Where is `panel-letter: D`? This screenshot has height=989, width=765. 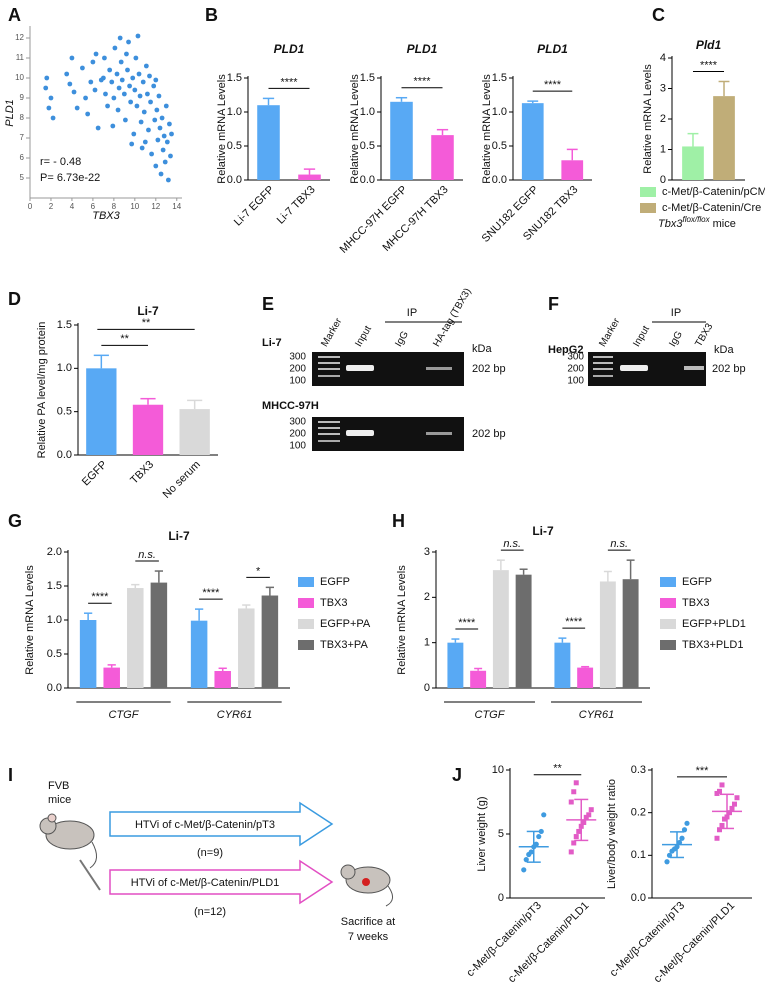 panel-letter: D is located at coordinates (14, 299).